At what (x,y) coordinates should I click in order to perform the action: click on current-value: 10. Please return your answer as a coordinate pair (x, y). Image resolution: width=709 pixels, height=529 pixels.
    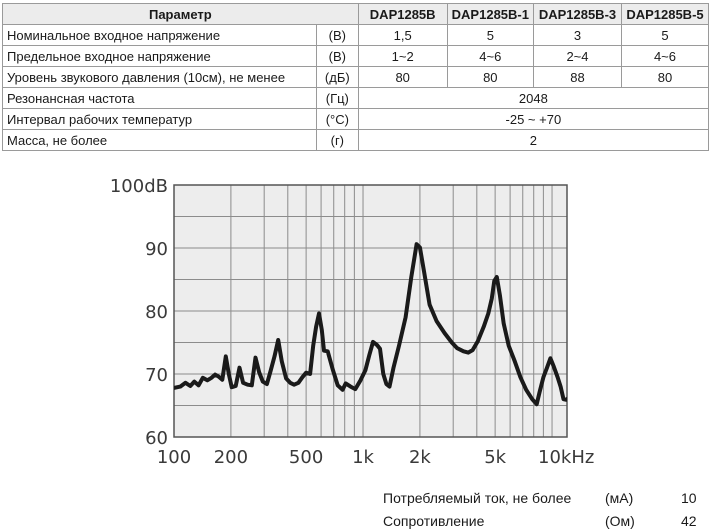
    Looking at the image, I should click on (689, 498).